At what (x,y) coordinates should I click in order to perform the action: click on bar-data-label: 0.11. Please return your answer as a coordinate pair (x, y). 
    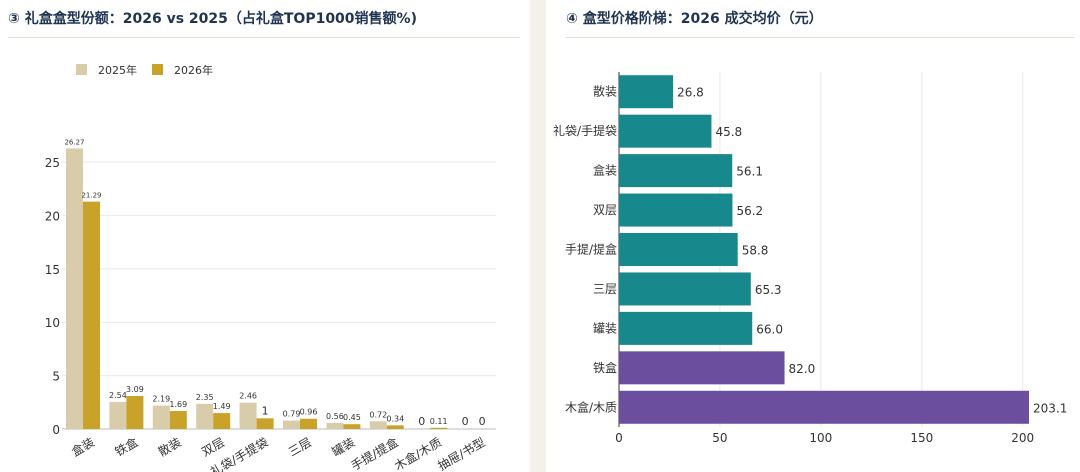
    Looking at the image, I should click on (439, 421).